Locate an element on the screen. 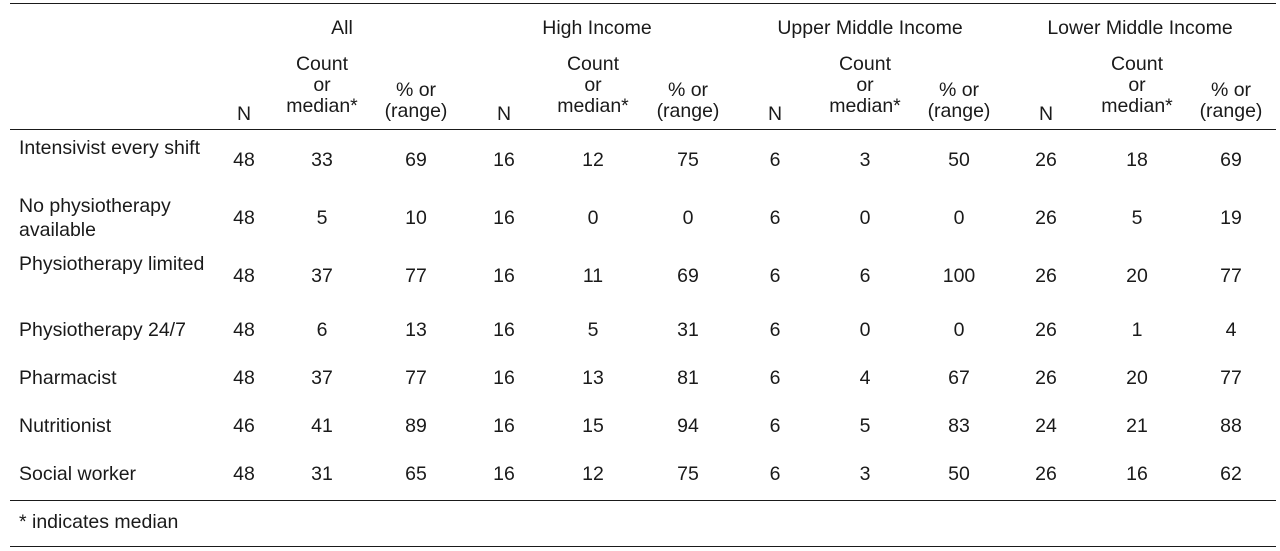 The height and width of the screenshot is (551, 1280). table-cell: 18 is located at coordinates (1137, 160).